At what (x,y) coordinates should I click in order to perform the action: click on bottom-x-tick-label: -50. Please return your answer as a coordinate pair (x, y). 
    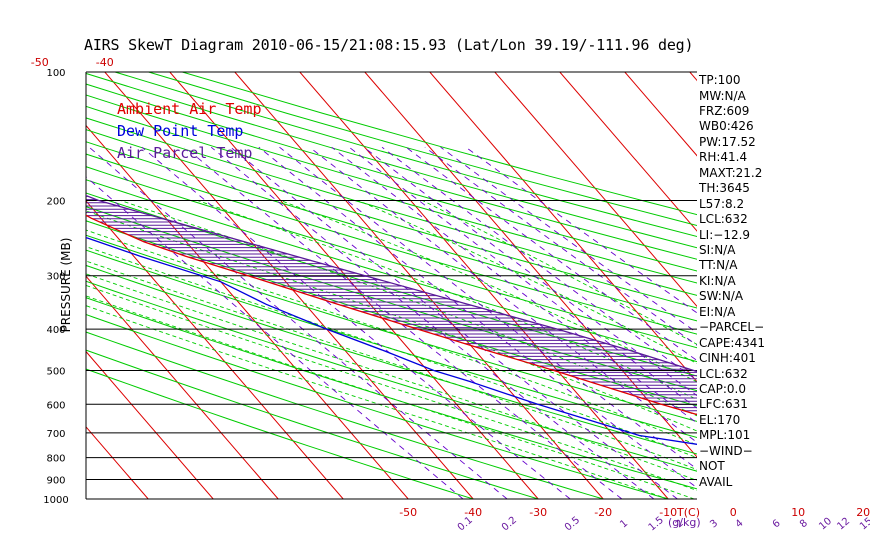
    Looking at the image, I should click on (408, 512).